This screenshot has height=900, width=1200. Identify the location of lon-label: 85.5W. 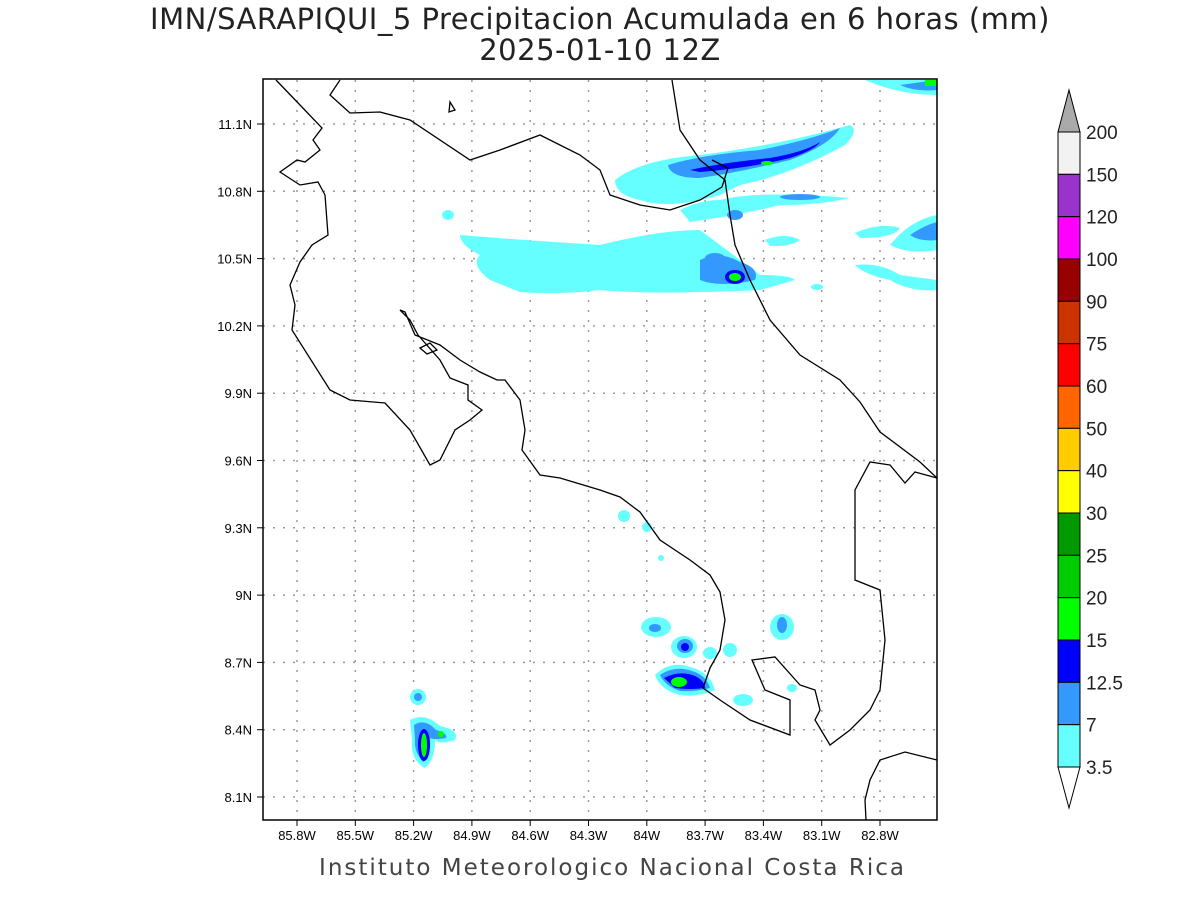
(356, 835).